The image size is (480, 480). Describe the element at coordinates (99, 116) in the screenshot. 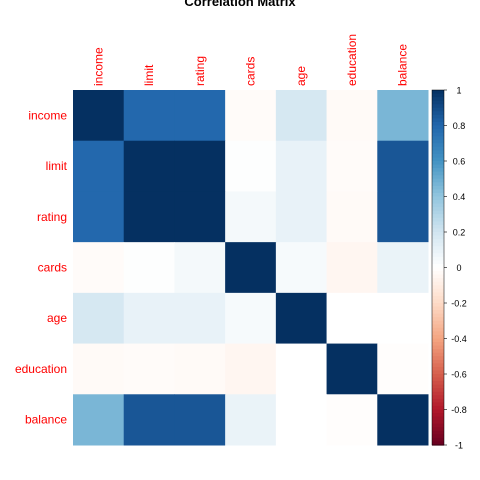

I see `heatmap-cell-income-income` at that location.